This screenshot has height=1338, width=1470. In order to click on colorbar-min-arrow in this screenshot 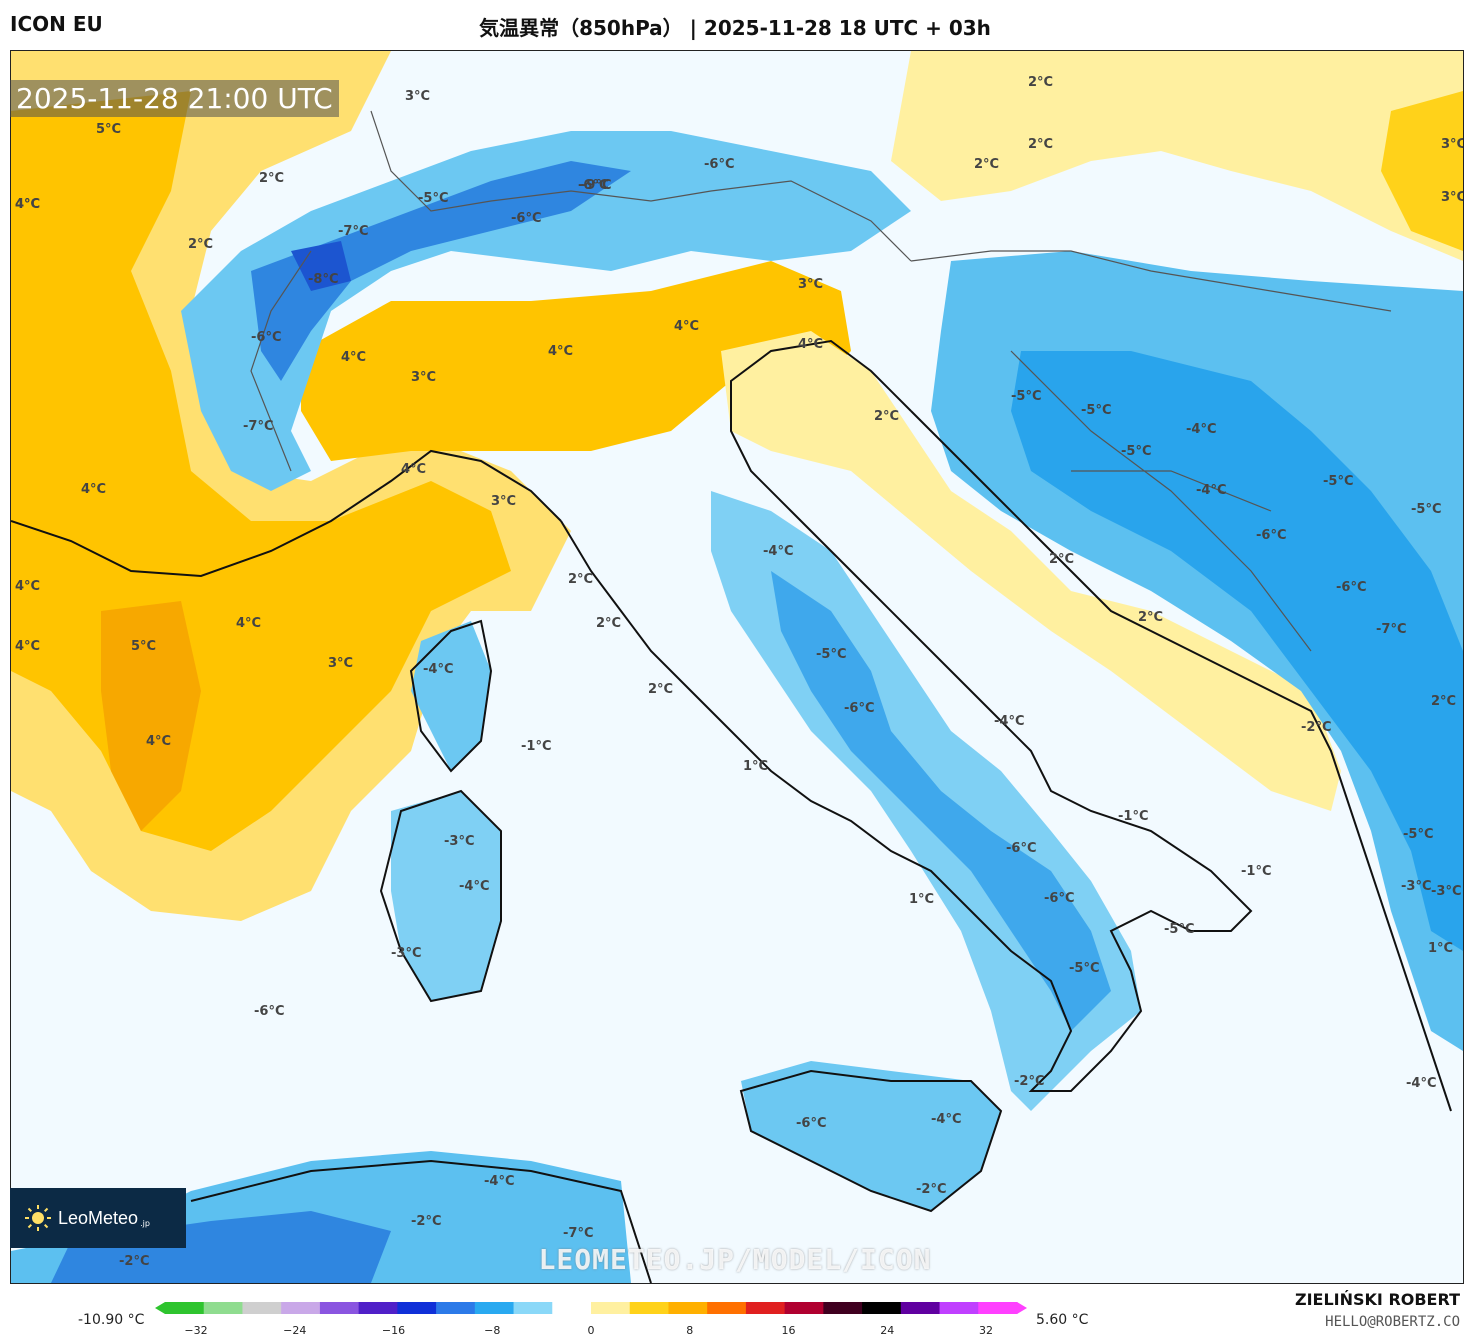, I will do `click(160, 1308)`.